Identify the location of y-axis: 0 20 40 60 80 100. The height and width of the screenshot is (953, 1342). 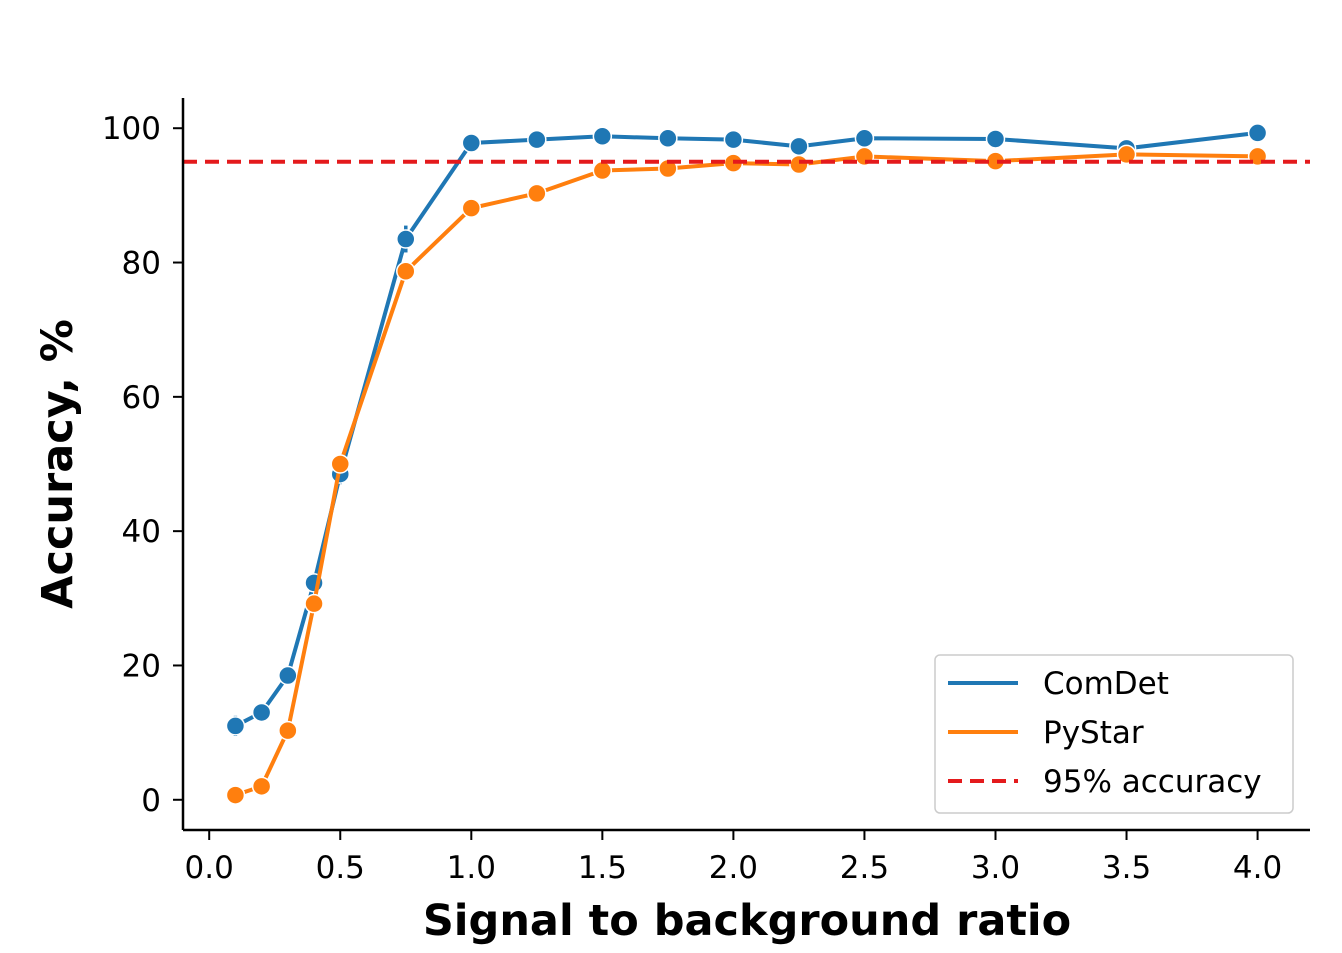
(143, 464).